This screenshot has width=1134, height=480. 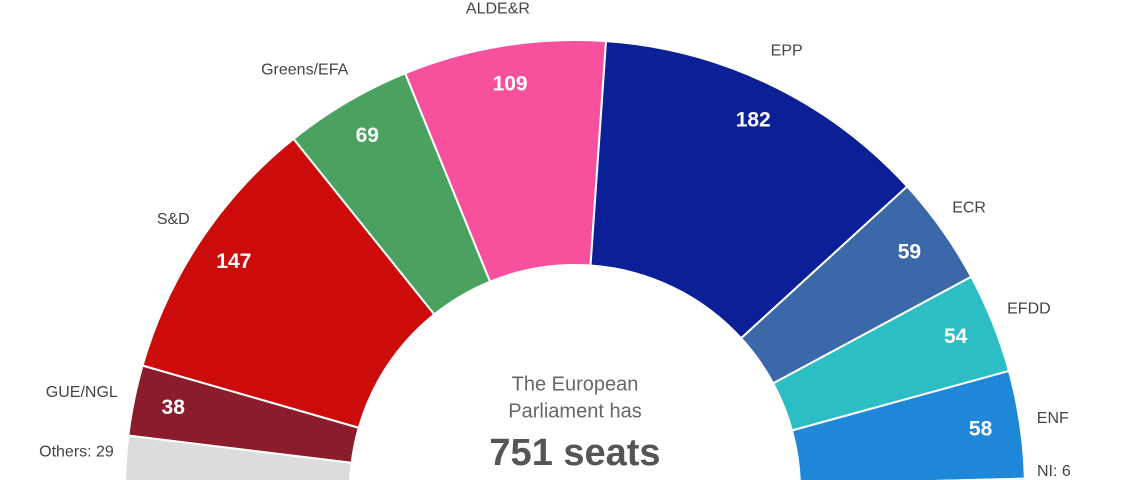 What do you see at coordinates (498, 8) in the screenshot?
I see `category-label: ALDE&R` at bounding box center [498, 8].